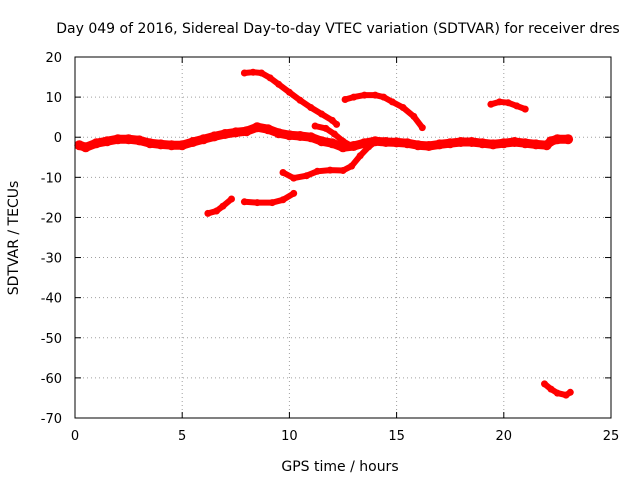 The image size is (640, 480). Describe the element at coordinates (51, 339) in the screenshot. I see `y-tick-label: -50` at that location.